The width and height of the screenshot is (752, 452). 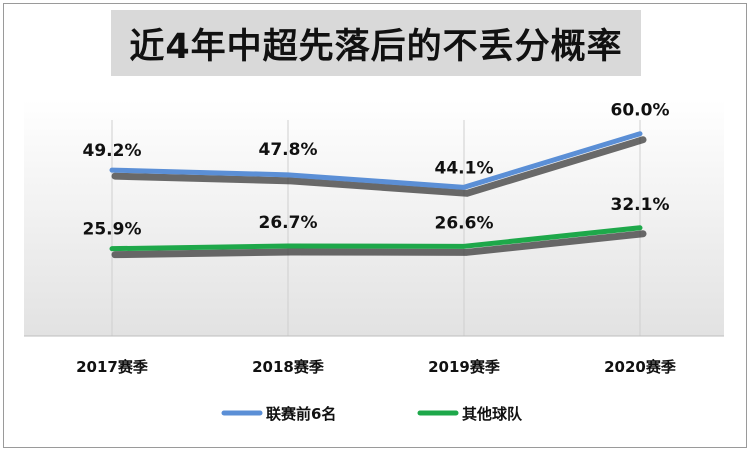 What do you see at coordinates (640, 367) in the screenshot?
I see `x-tick-label: 2020赛季` at bounding box center [640, 367].